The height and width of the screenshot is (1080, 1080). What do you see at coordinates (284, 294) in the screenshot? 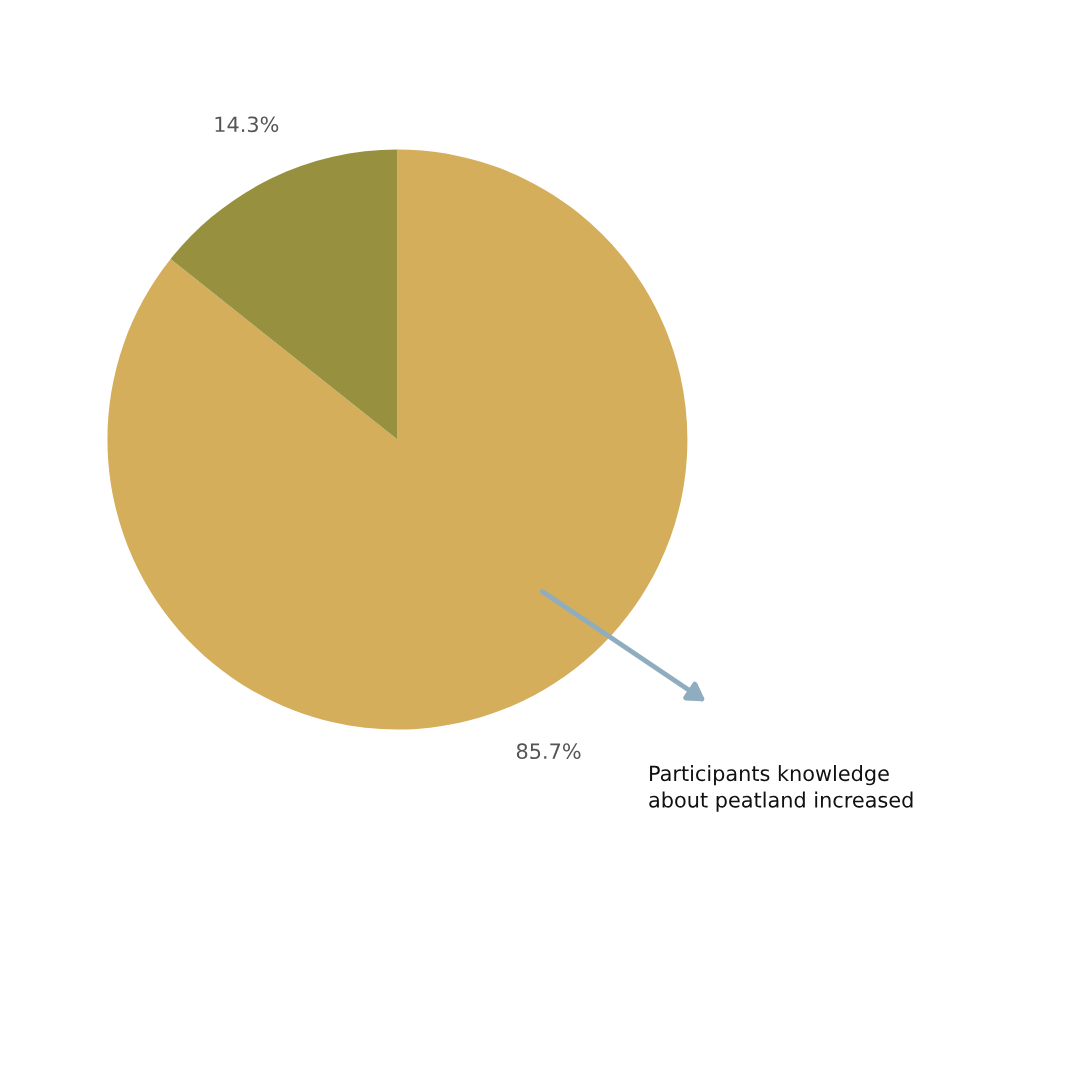
I see `pie-slice` at bounding box center [284, 294].